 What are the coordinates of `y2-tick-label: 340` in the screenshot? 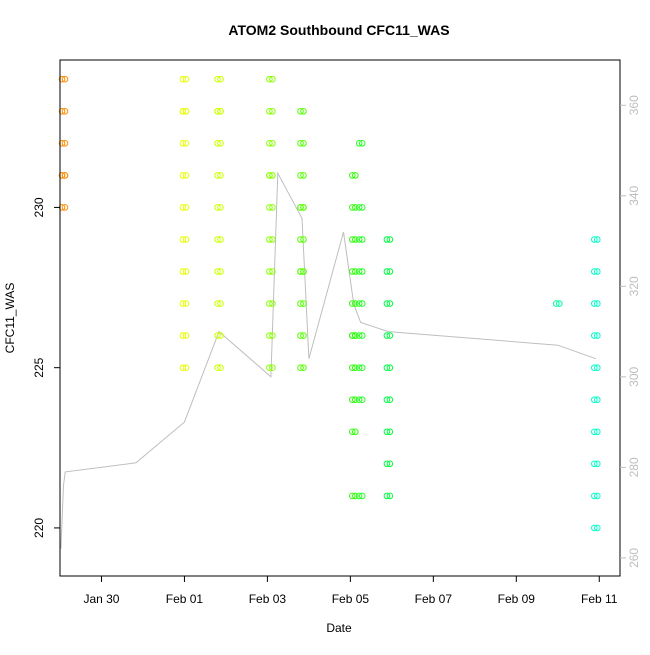 It's located at (634, 195).